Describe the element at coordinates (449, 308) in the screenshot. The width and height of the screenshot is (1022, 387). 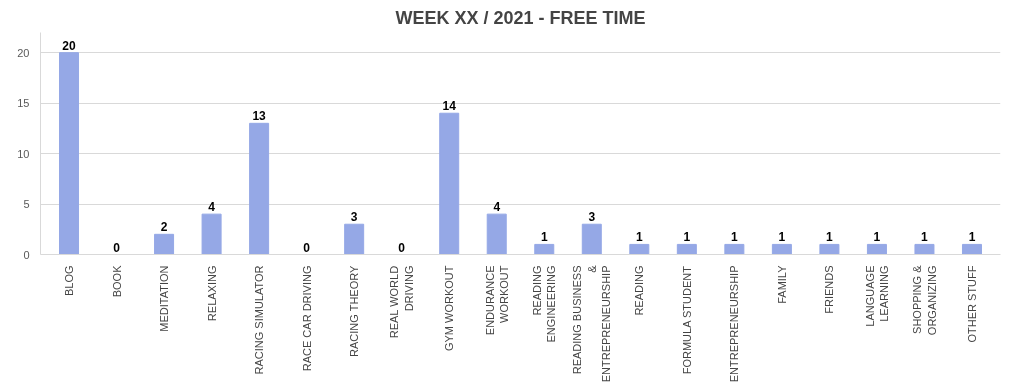
I see `x-tick-label: GYM WORKOUT` at that location.